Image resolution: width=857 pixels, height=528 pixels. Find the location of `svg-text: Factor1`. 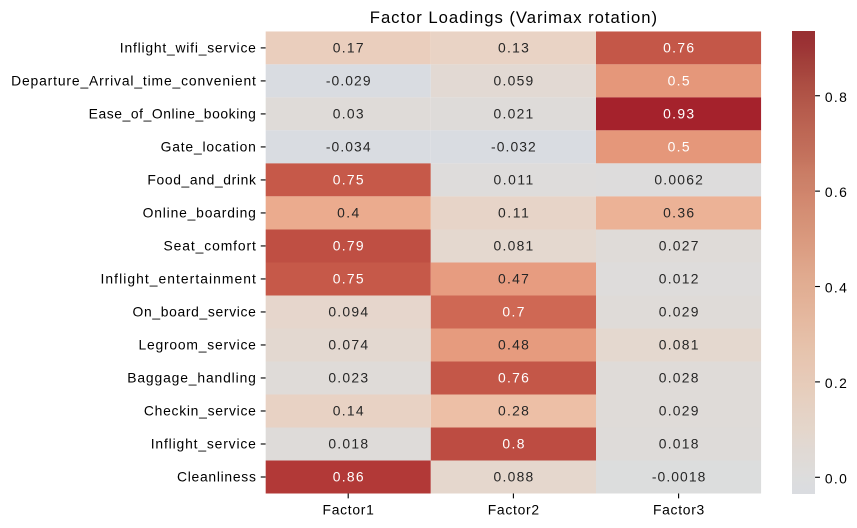

svg-text: Factor1 is located at coordinates (349, 509).